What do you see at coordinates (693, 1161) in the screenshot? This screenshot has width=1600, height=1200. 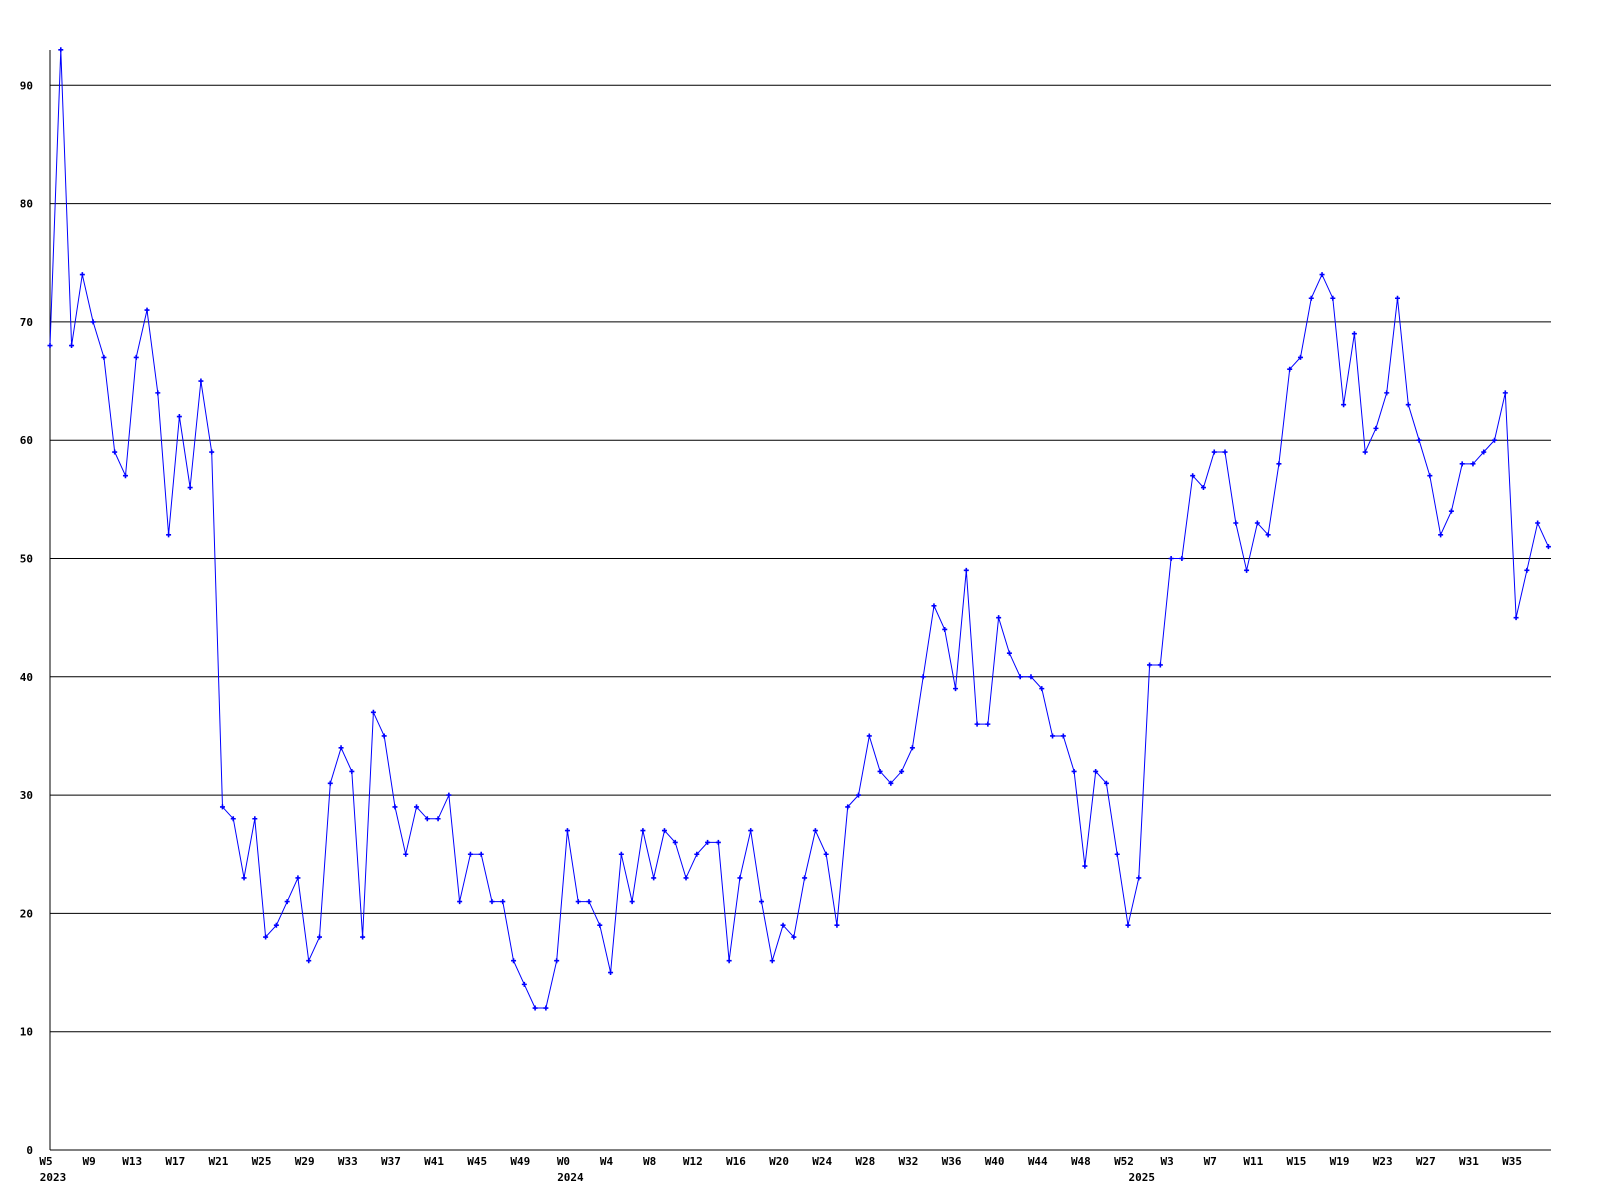 I see `x-tick-label: W12` at bounding box center [693, 1161].